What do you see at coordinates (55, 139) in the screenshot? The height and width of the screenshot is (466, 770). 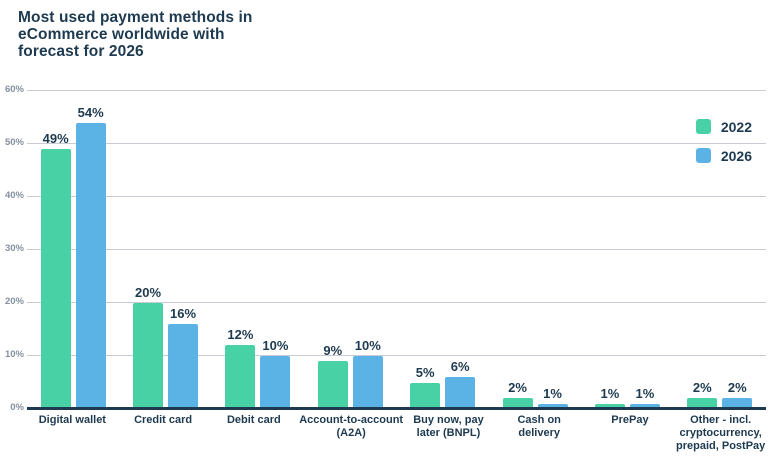 I see `bar-value-label: 49%` at bounding box center [55, 139].